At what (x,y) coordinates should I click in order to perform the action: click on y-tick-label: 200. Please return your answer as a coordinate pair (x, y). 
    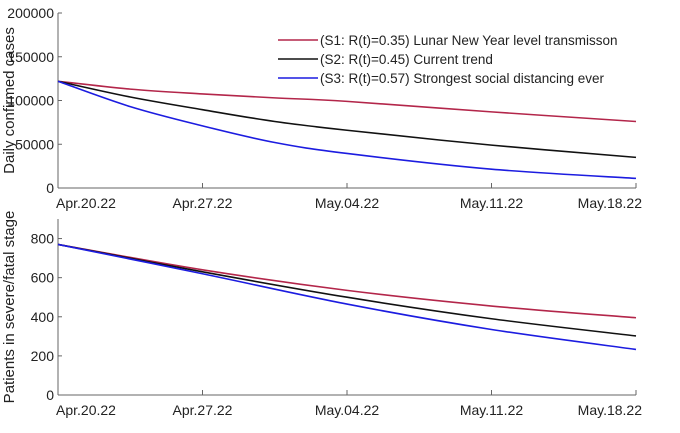
    Looking at the image, I should click on (43, 356).